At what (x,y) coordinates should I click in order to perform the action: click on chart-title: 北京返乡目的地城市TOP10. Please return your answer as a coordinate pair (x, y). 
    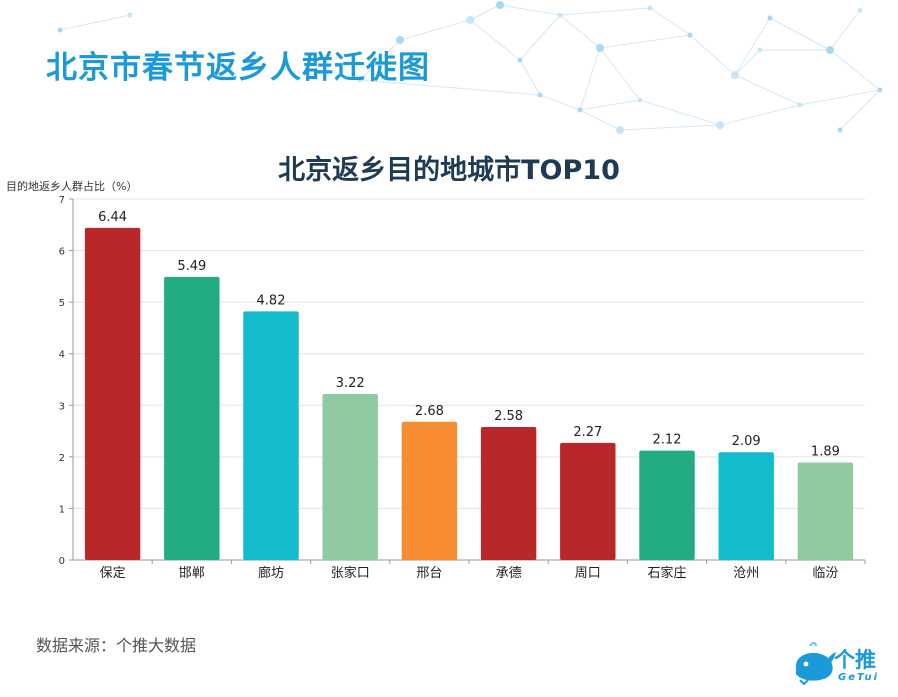
    Looking at the image, I should click on (449, 170).